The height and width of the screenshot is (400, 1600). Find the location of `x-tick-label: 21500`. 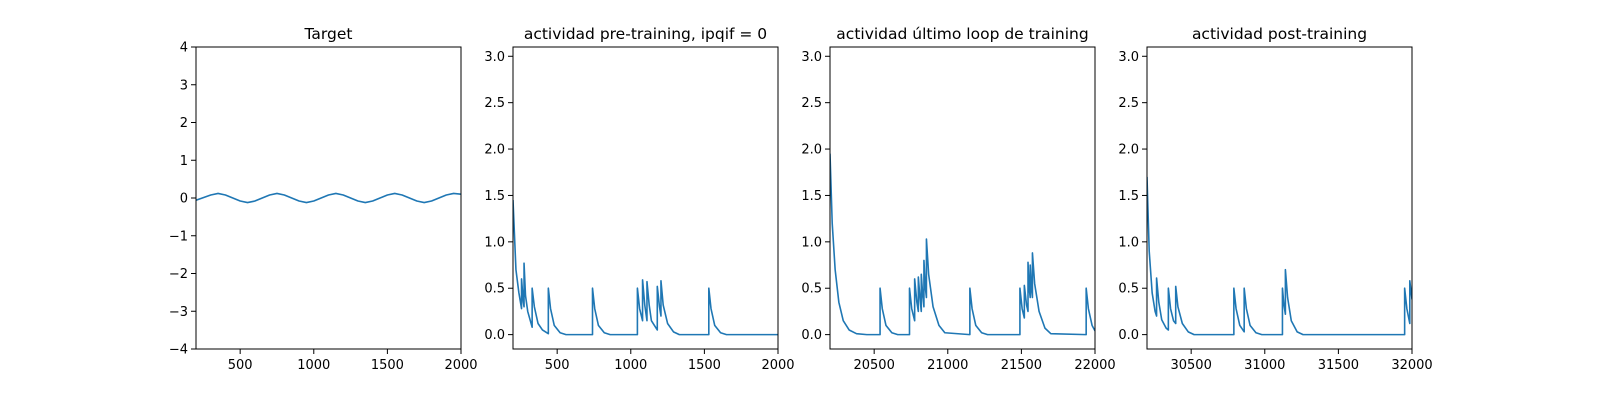

x-tick-label: 21500 is located at coordinates (1021, 365).